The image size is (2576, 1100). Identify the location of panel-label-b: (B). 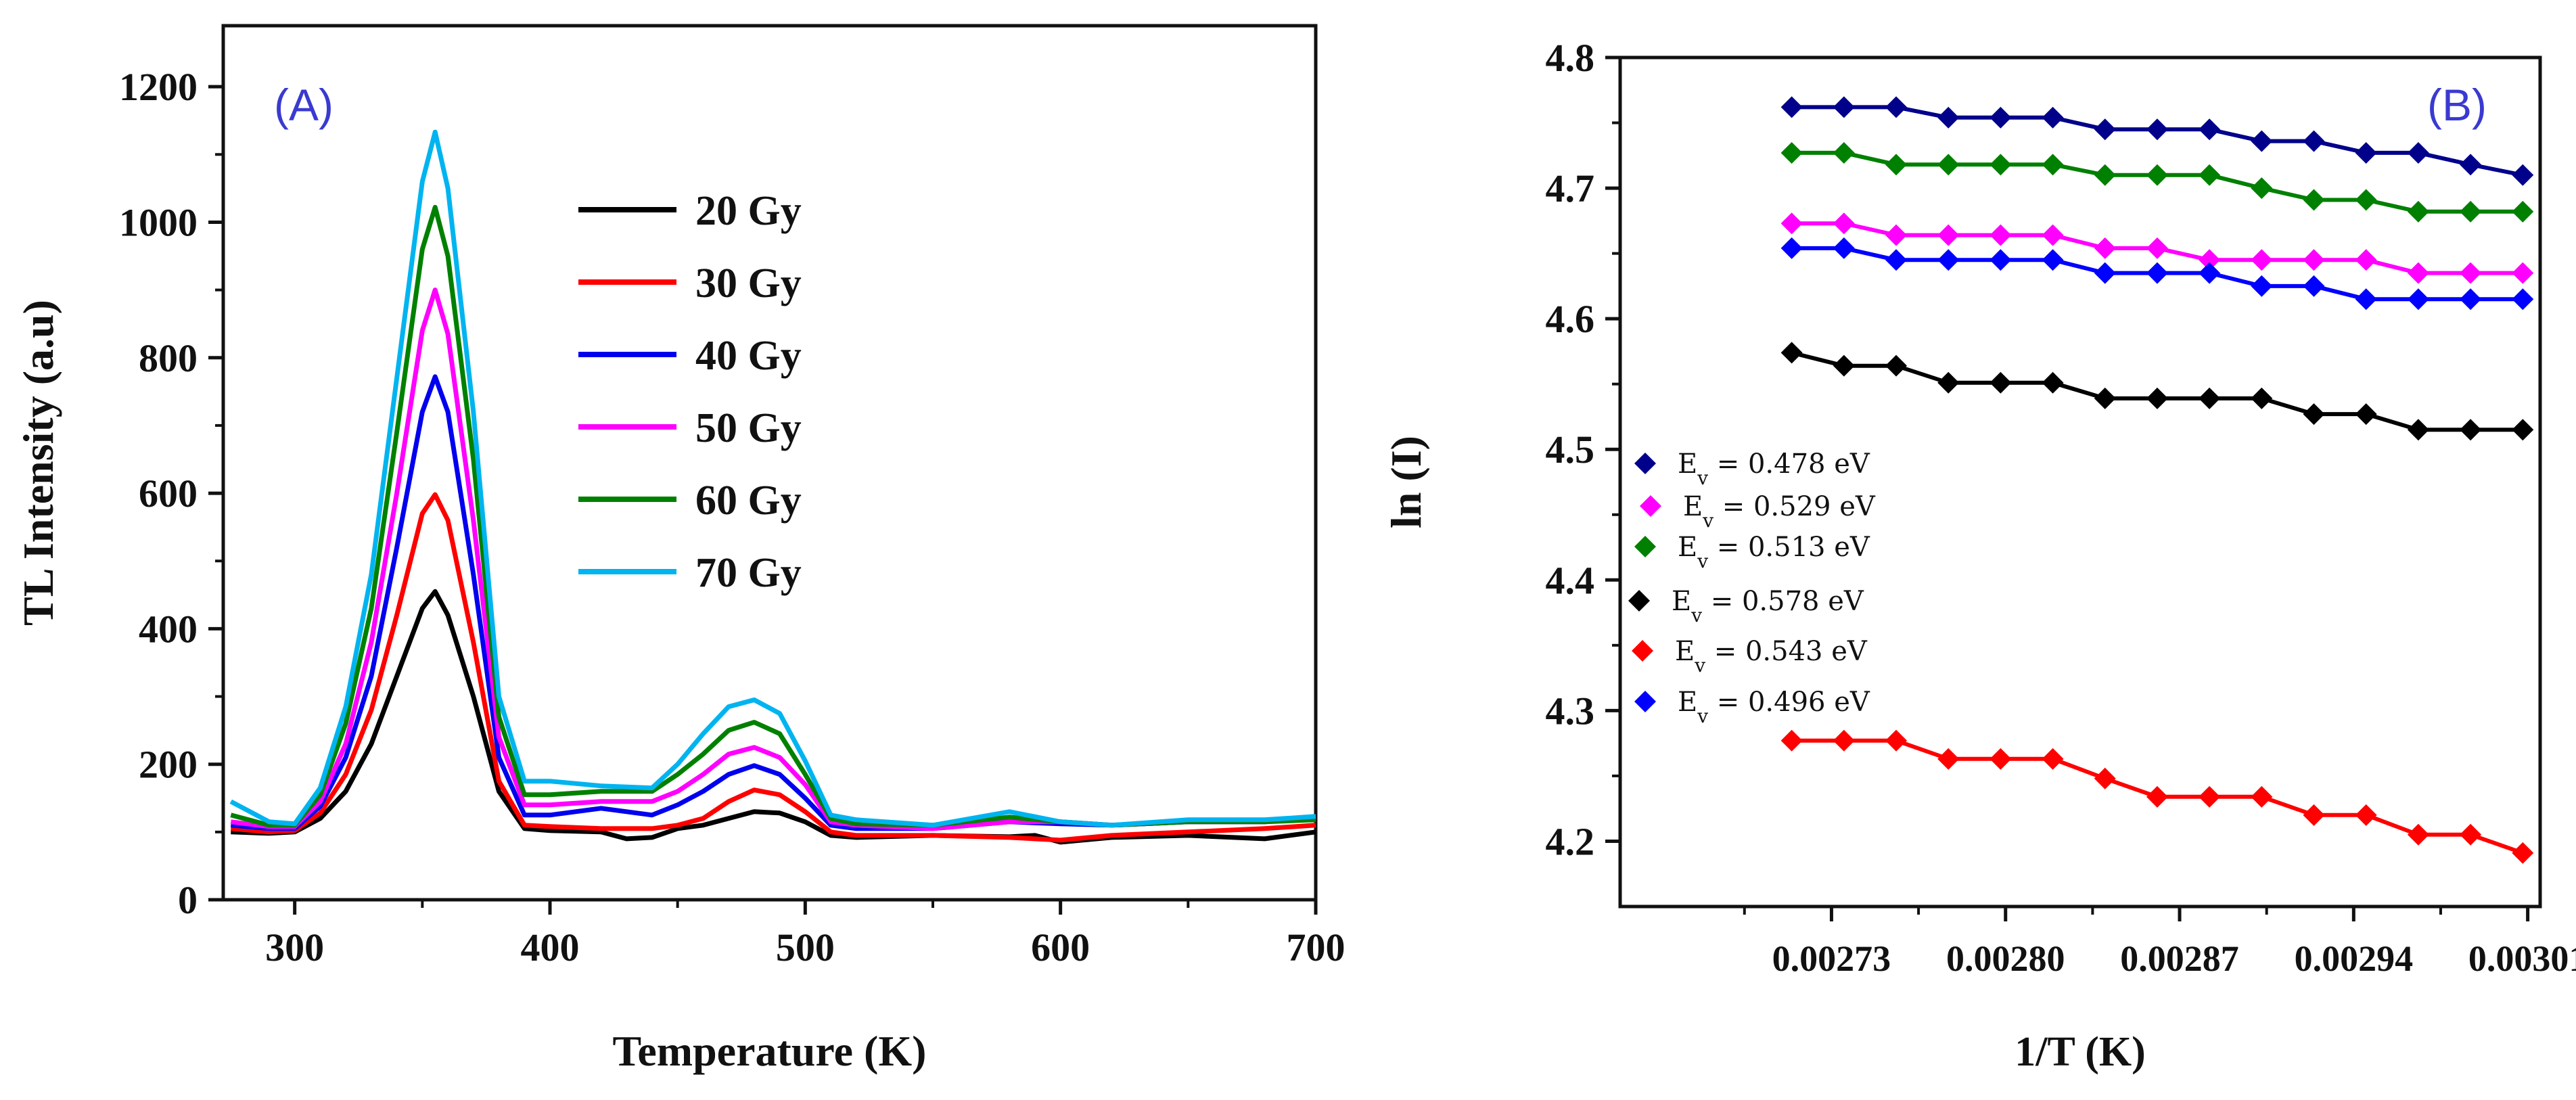
(2457, 105).